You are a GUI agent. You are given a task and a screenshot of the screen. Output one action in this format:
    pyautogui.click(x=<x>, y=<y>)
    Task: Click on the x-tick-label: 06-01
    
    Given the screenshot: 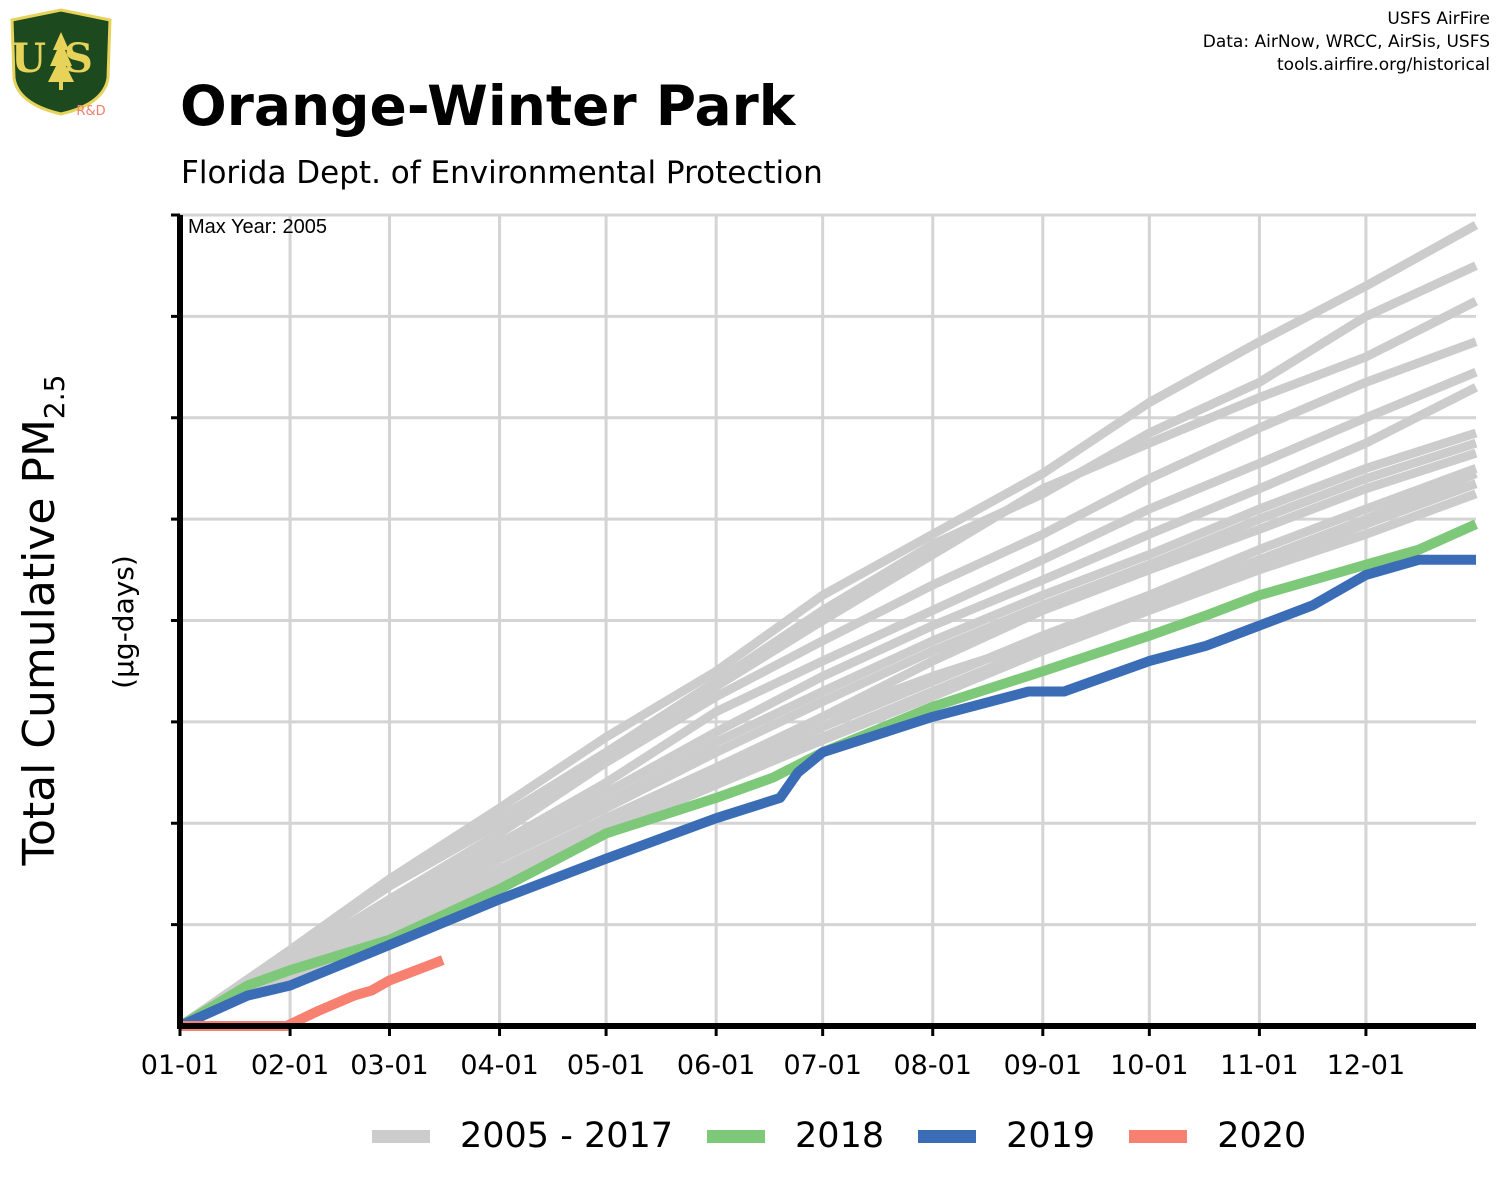 What is the action you would take?
    pyautogui.click(x=716, y=1065)
    